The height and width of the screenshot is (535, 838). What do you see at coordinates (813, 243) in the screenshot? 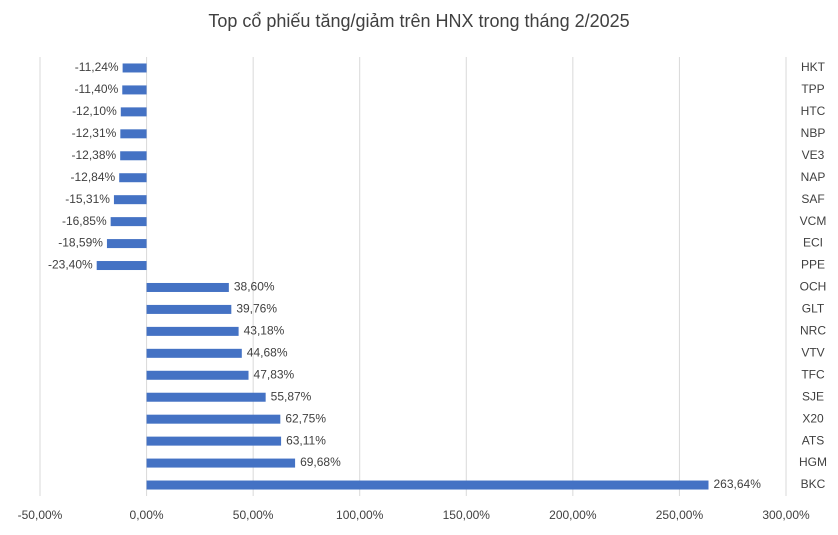
I see `y-tick-label: ECI` at bounding box center [813, 243].